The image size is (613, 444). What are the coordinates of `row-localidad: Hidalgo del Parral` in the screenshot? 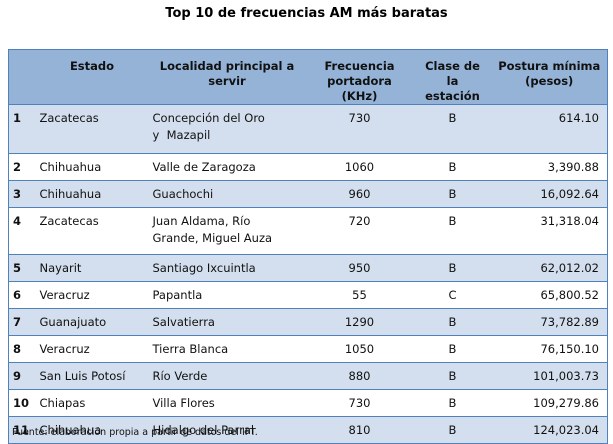 It's located at (227, 430).